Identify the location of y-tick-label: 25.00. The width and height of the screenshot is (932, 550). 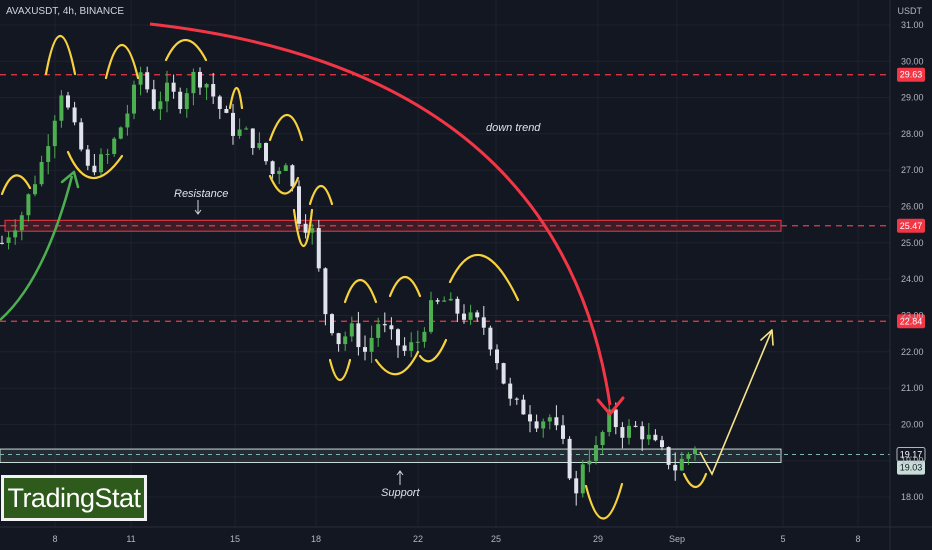
(912, 243).